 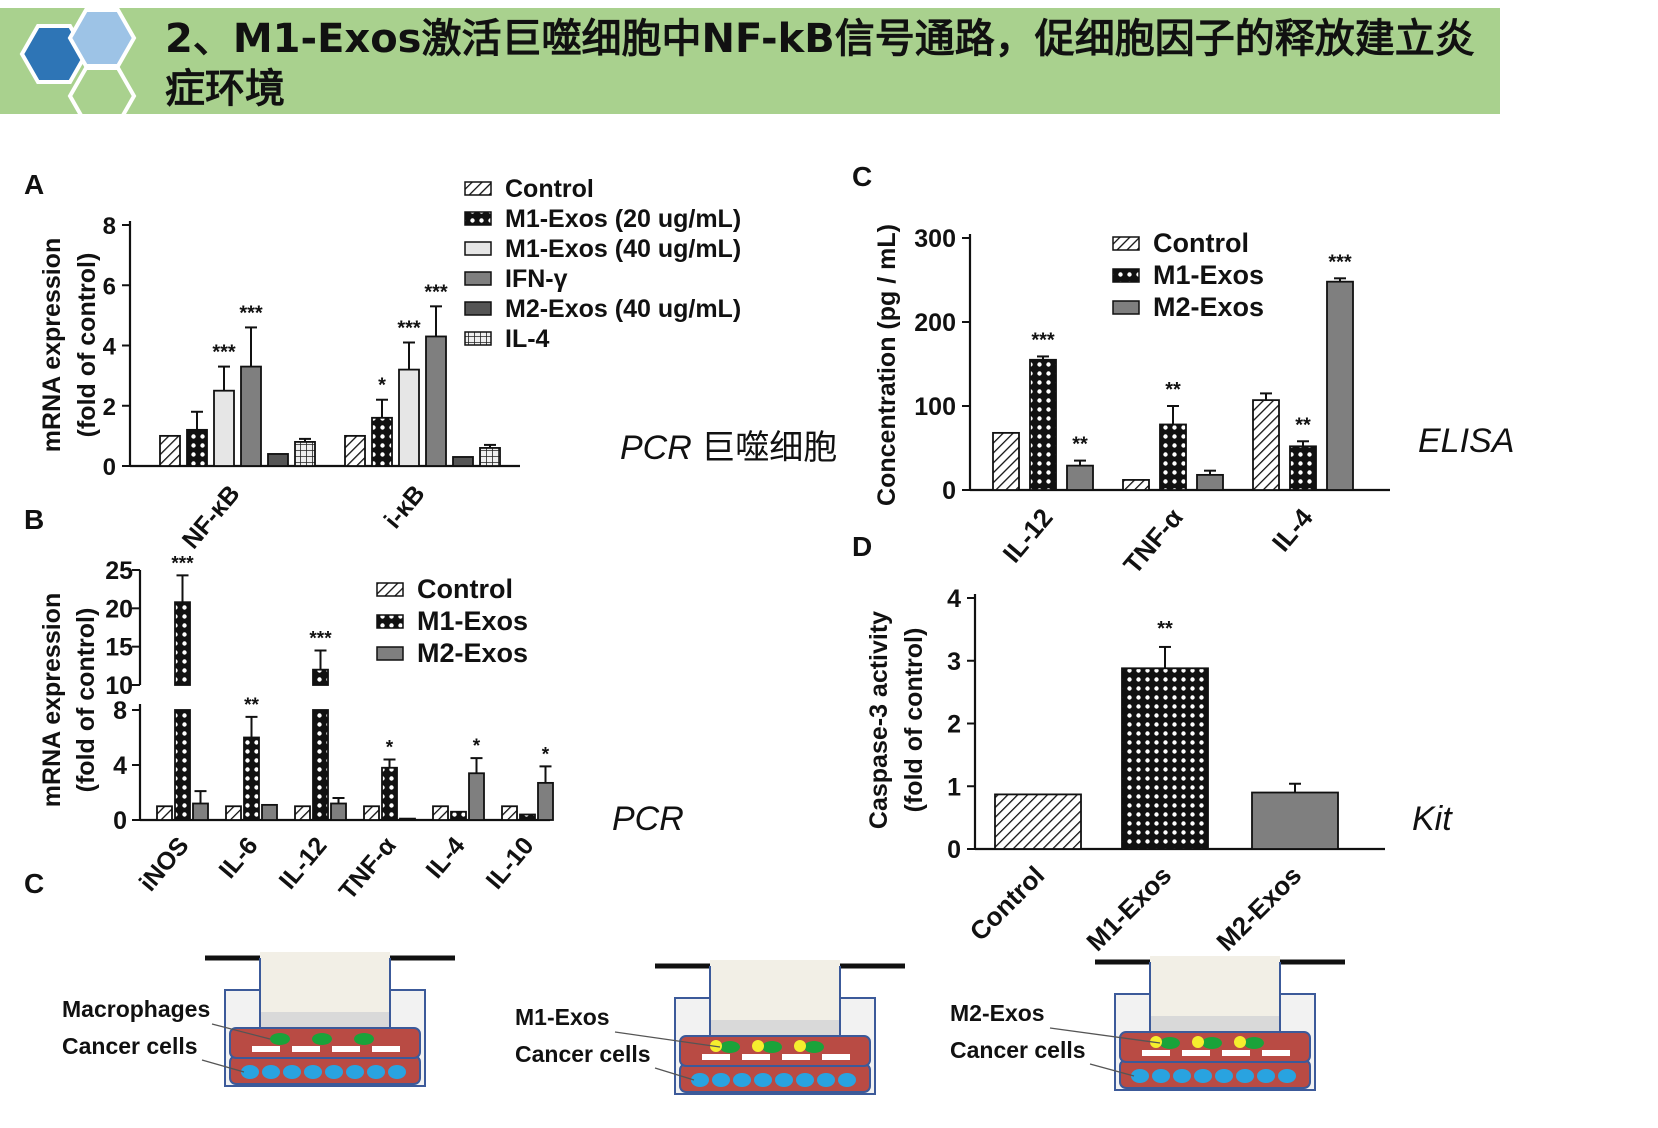 I want to click on well-label-top: Macrophages, so click(x=136, y=1009).